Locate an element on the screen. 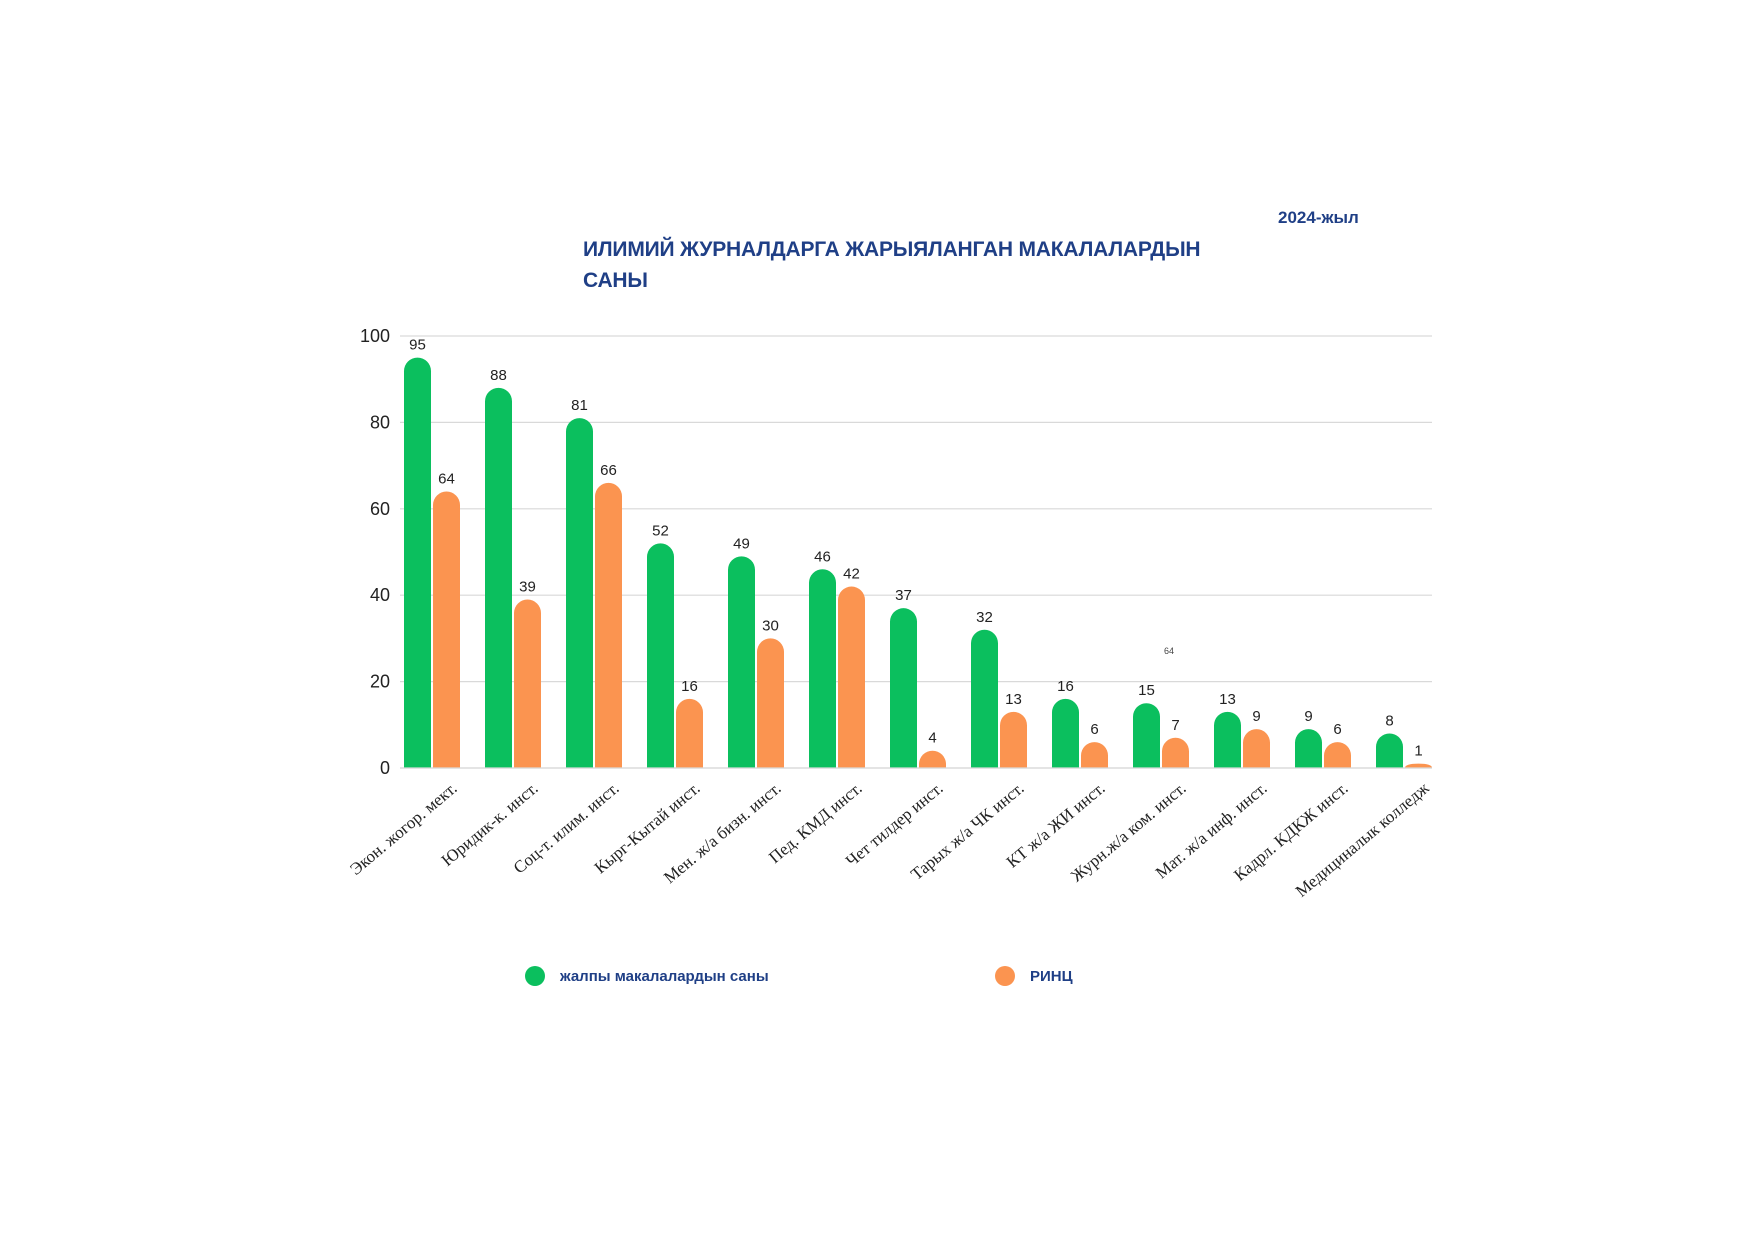 This screenshot has height=1241, width=1755. data-label: 46 is located at coordinates (822, 556).